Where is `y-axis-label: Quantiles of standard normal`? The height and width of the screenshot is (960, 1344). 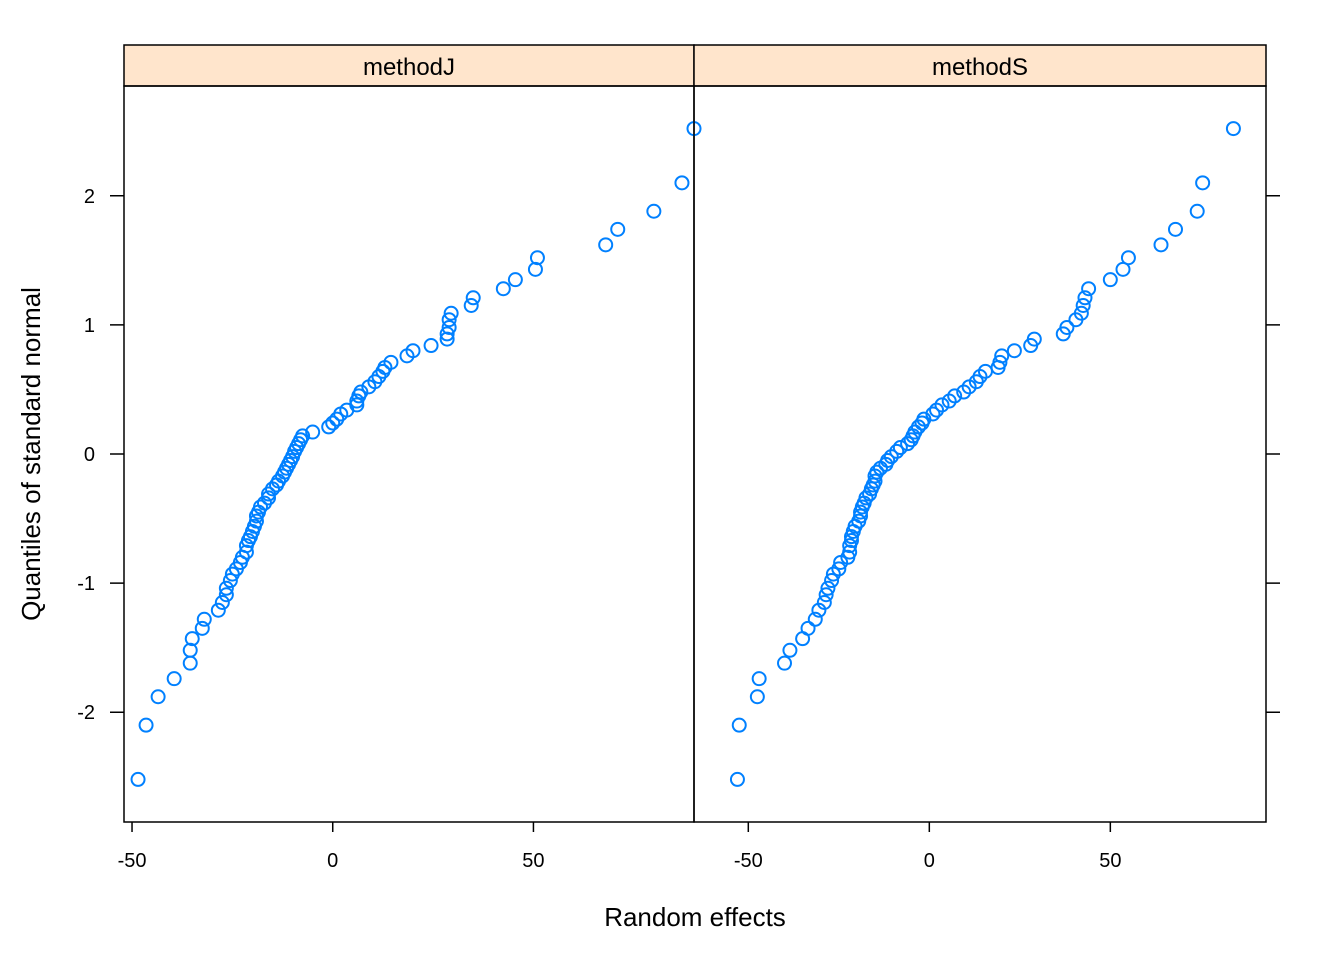 y-axis-label: Quantiles of standard normal is located at coordinates (31, 454).